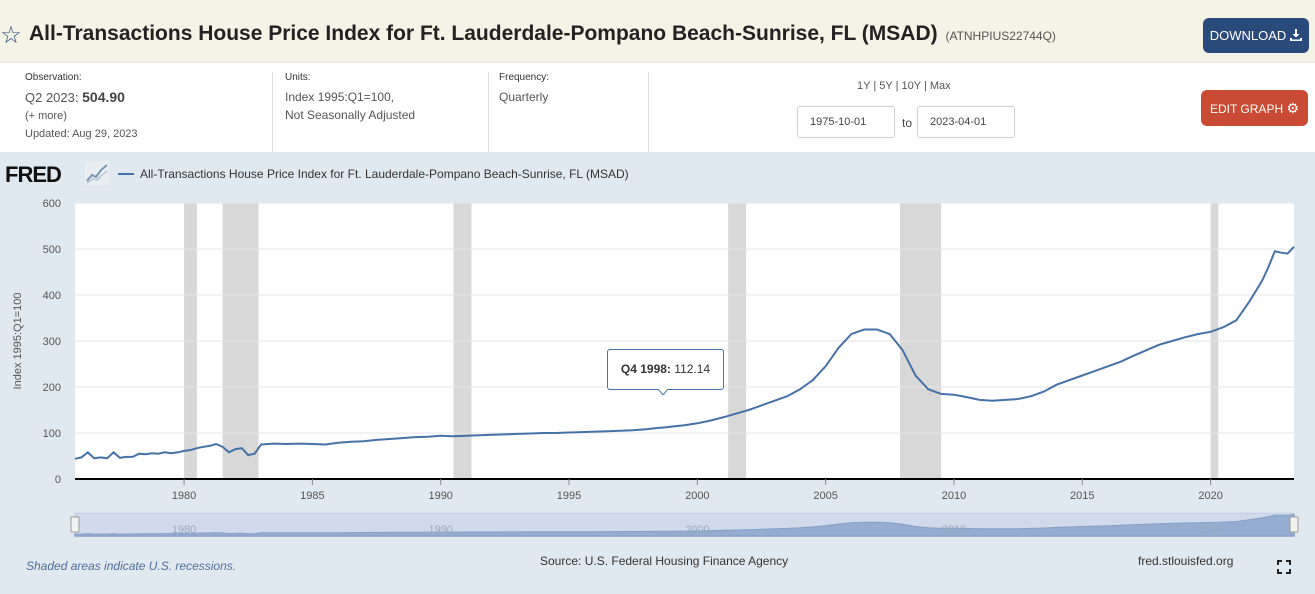 This screenshot has width=1315, height=594. Describe the element at coordinates (645, 369) in the screenshot. I see `tooltip-period: Q4 1998:` at that location.